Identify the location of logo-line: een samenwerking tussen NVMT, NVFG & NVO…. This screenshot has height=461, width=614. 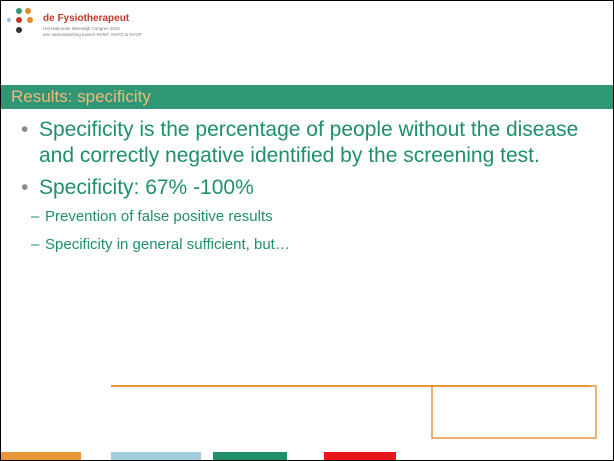
(92, 34).